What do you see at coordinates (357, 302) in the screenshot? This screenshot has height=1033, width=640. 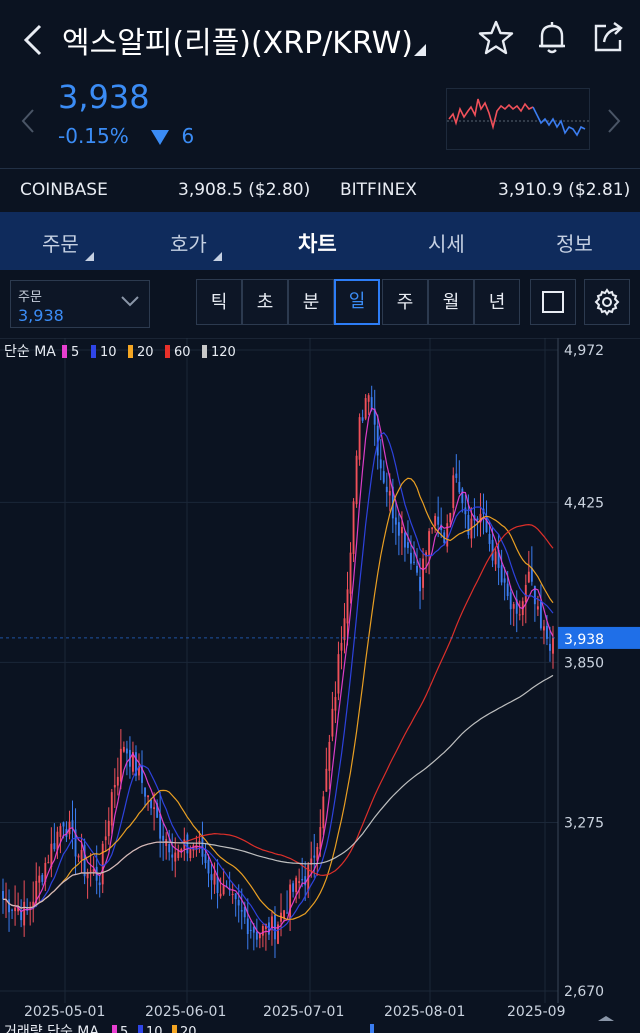 I see `period-day: 일` at bounding box center [357, 302].